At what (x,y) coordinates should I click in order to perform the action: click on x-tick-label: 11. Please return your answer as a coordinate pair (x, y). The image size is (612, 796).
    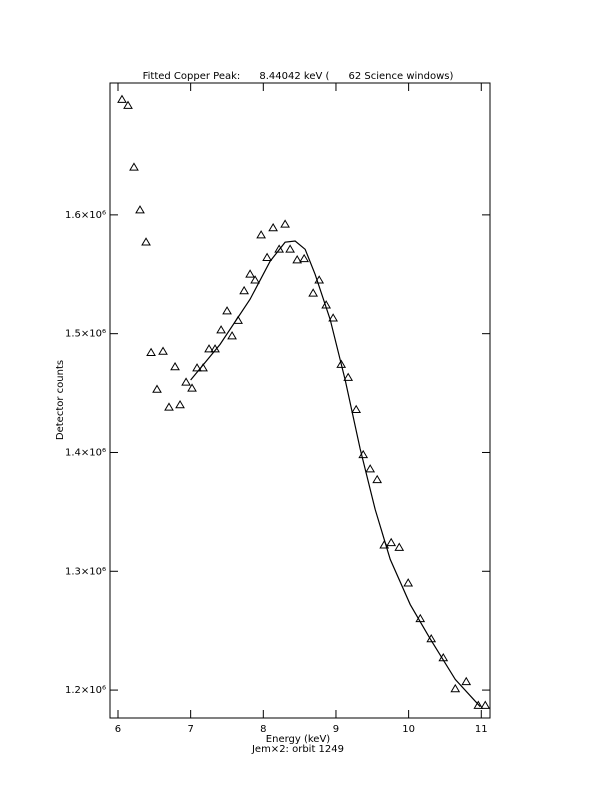
    Looking at the image, I should click on (481, 729).